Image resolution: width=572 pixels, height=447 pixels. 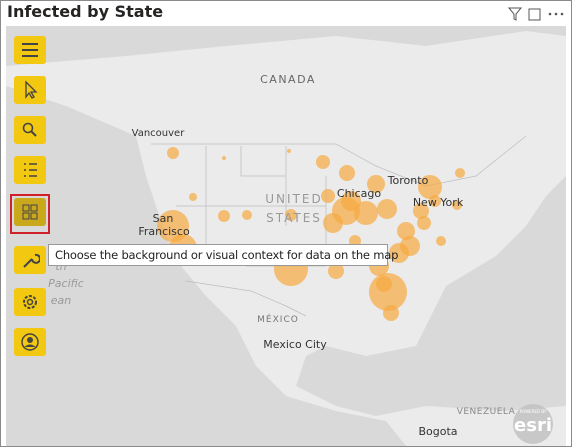 I want to click on settings-button, so click(x=30, y=302).